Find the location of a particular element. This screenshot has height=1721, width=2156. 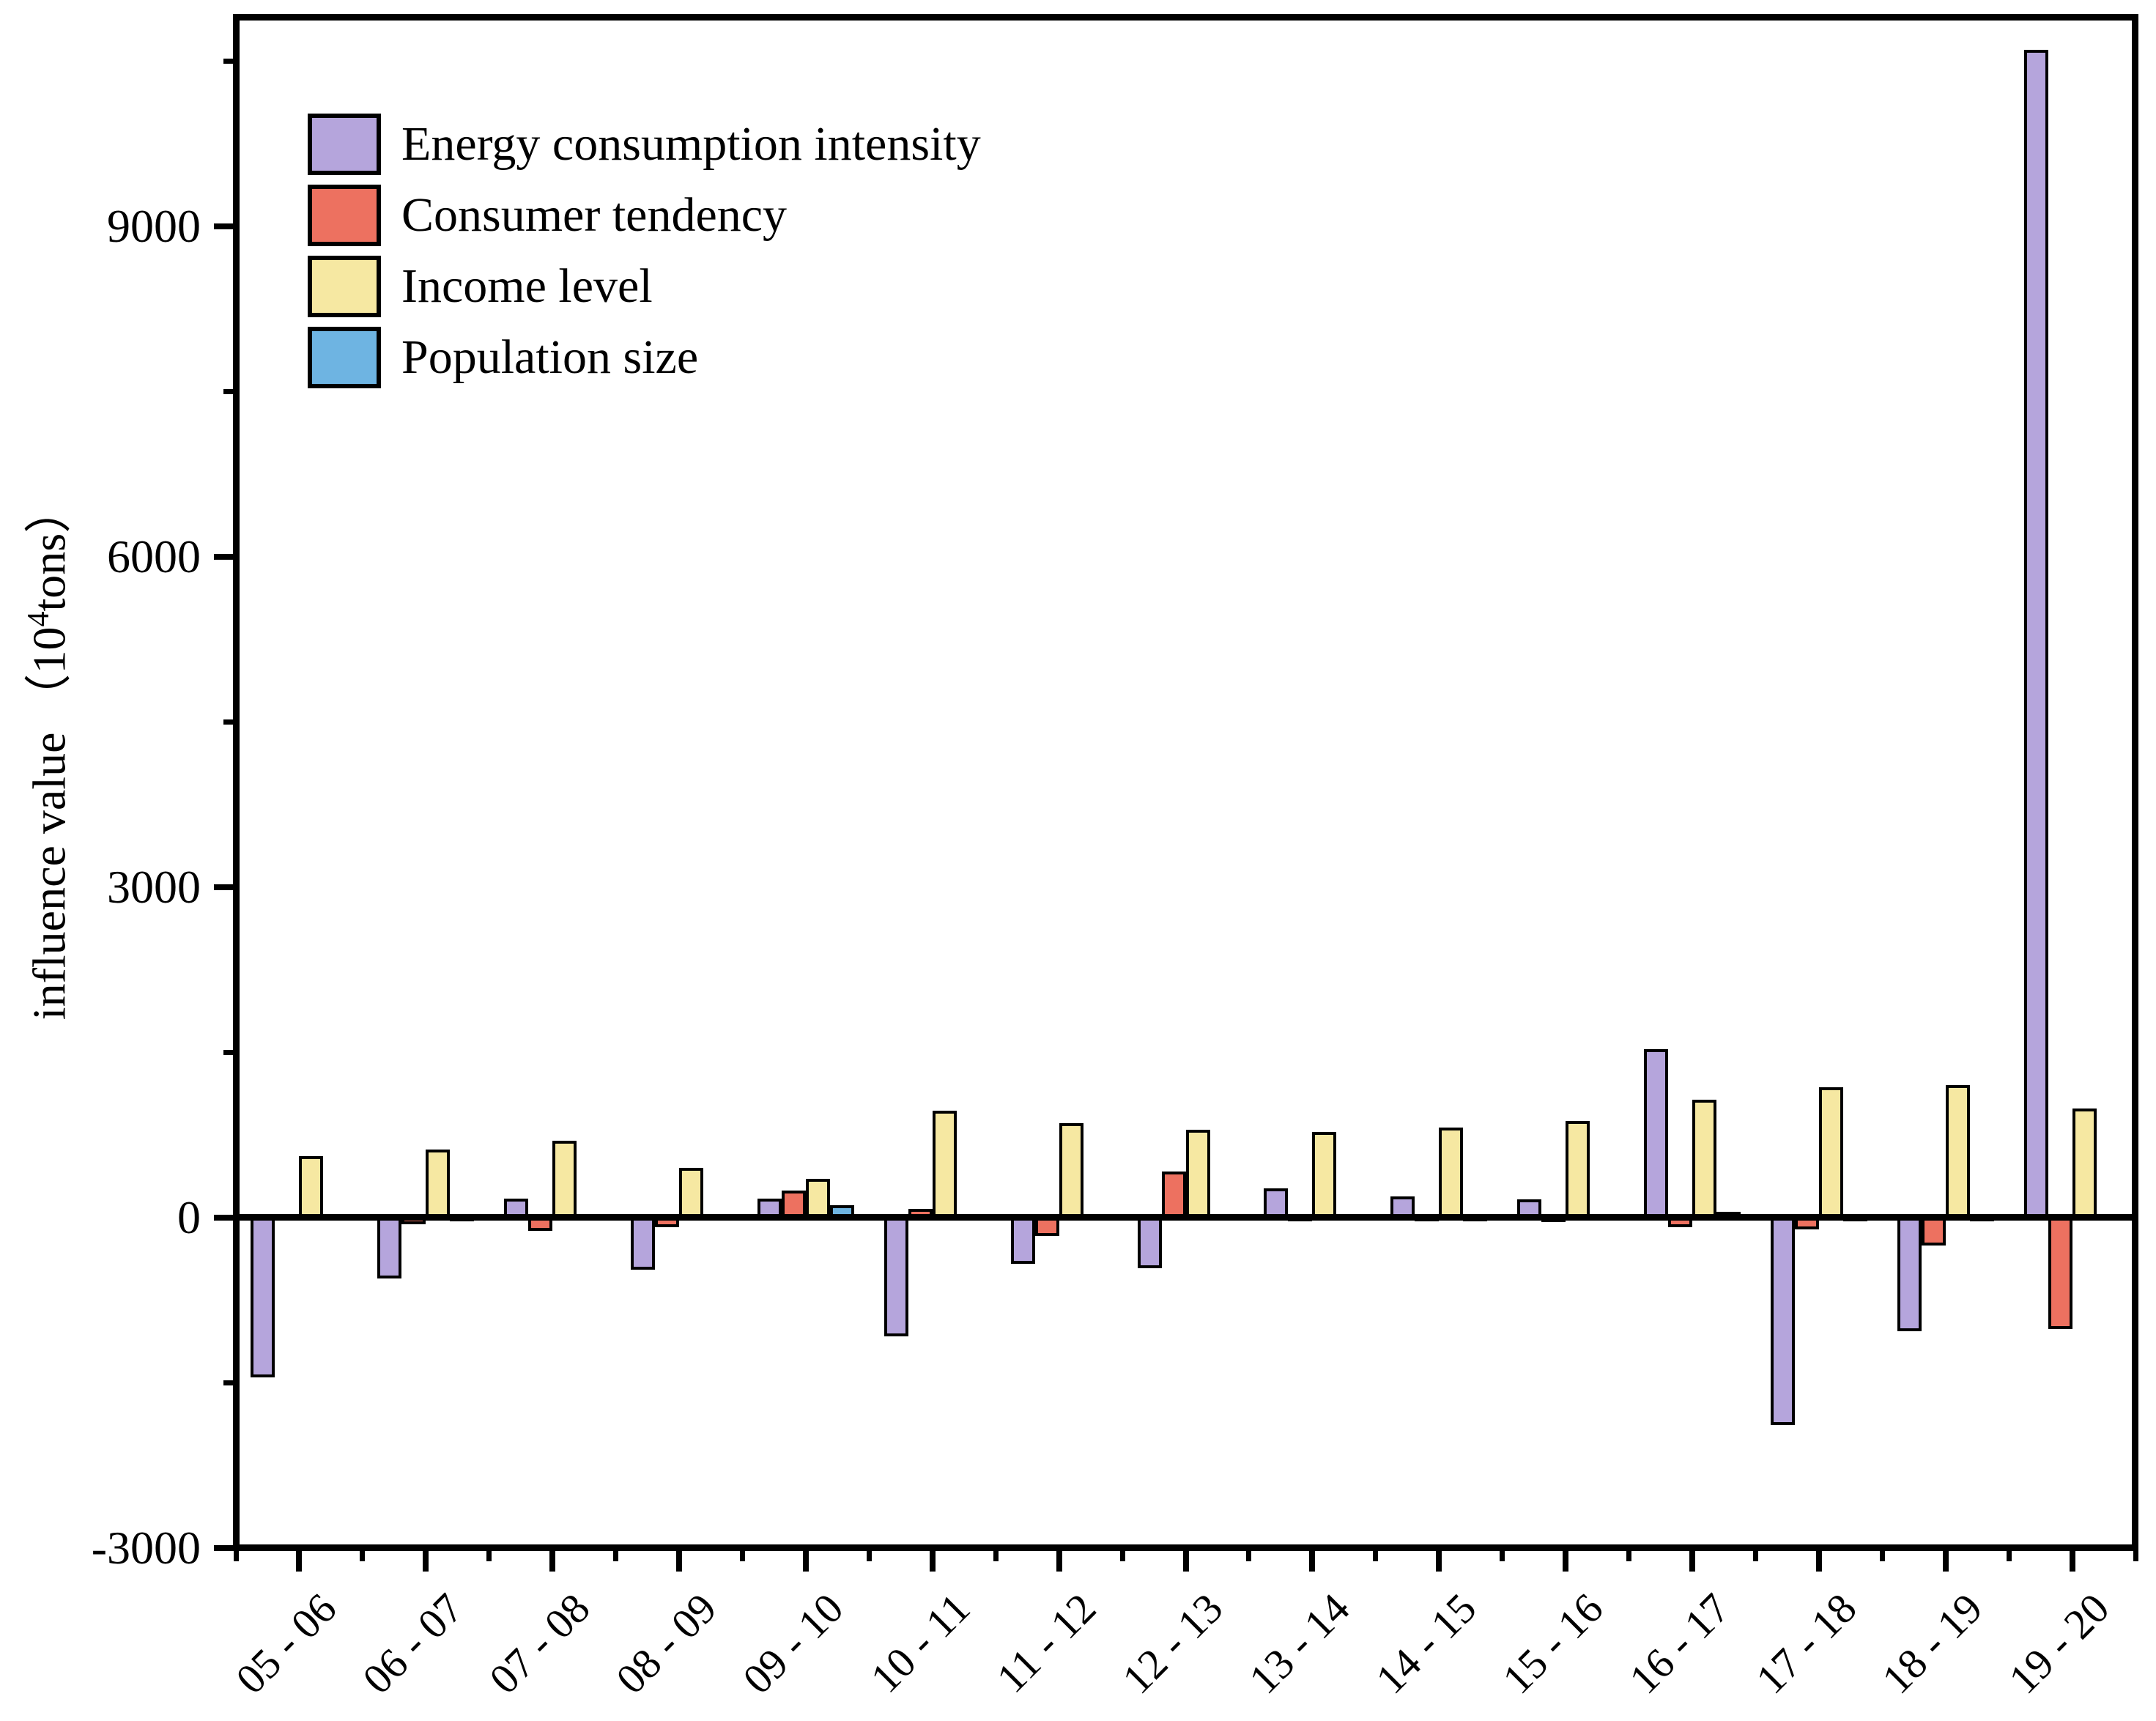

x-tick-label: 16 - 17 is located at coordinates (1679, 1643).